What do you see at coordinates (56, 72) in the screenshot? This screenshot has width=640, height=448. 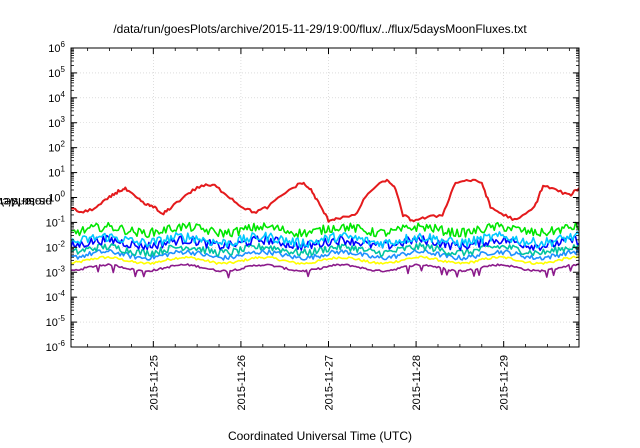 I see `y-tick-label: 10⁵` at bounding box center [56, 72].